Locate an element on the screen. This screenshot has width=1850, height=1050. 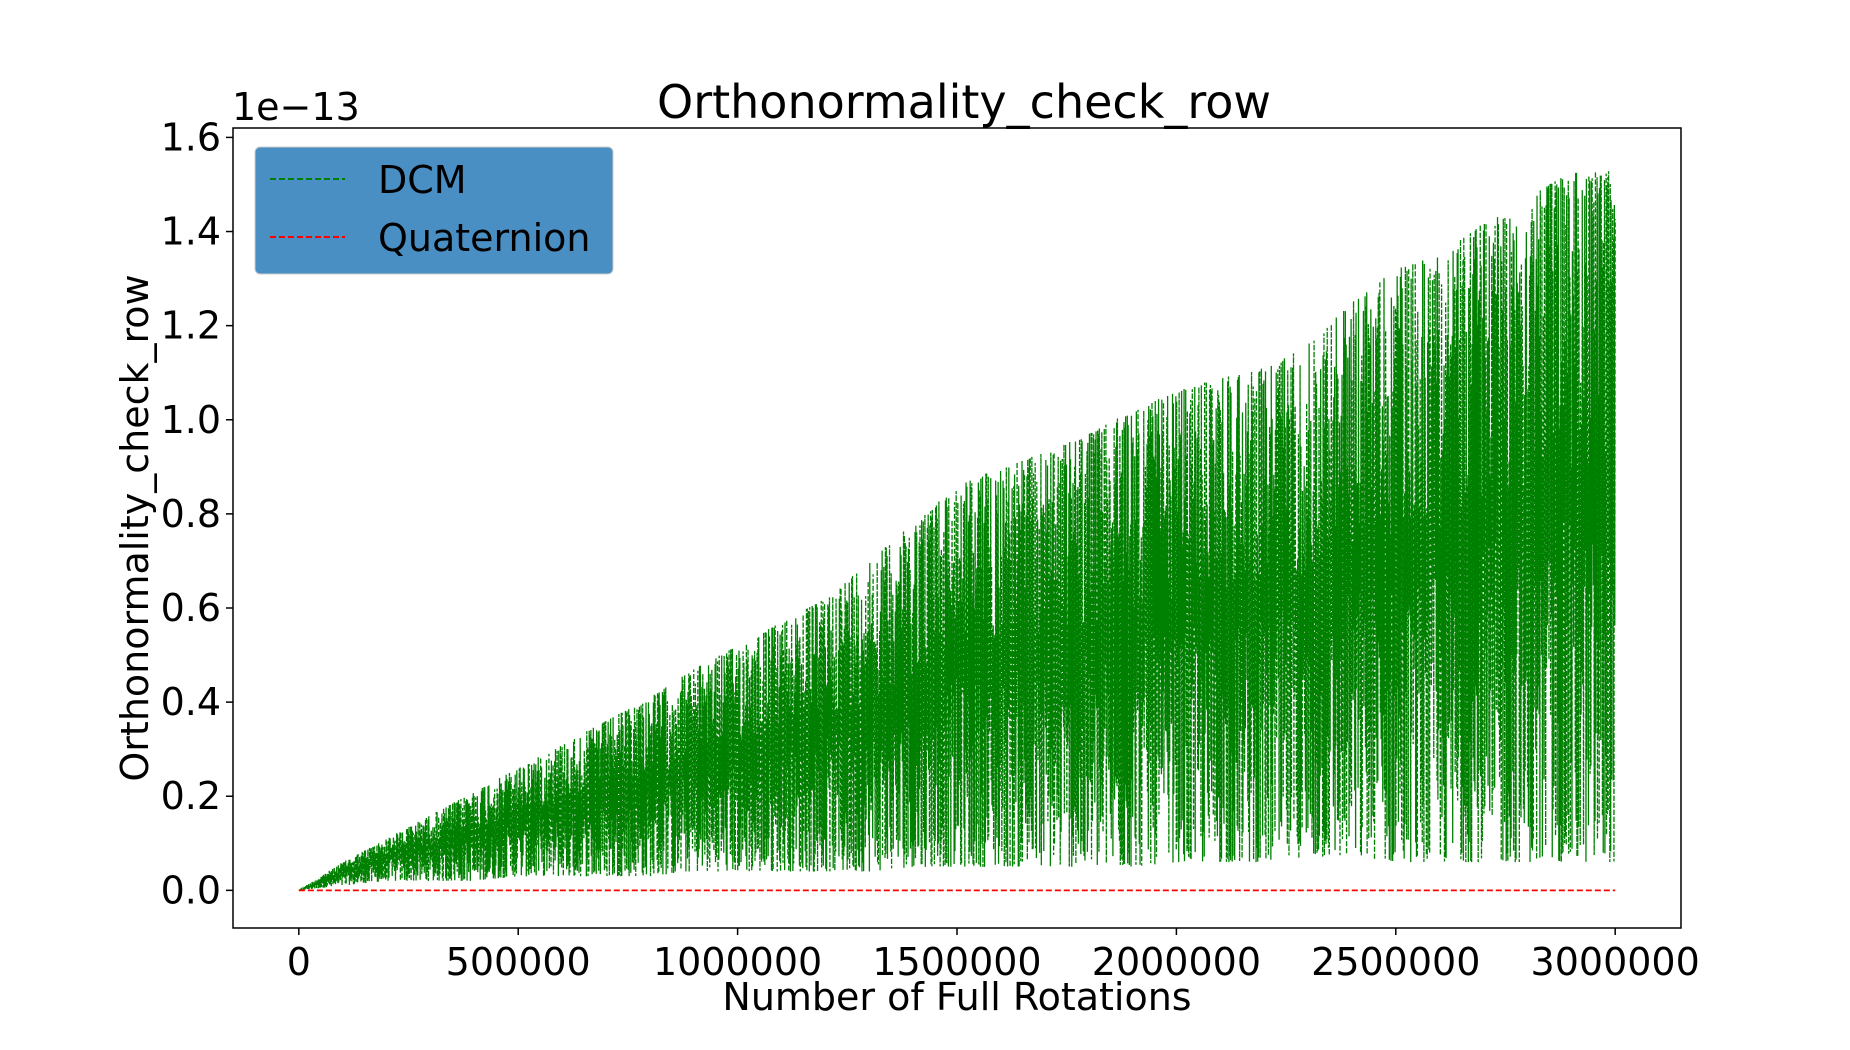
x-tick-label: 1000000 is located at coordinates (737, 962).